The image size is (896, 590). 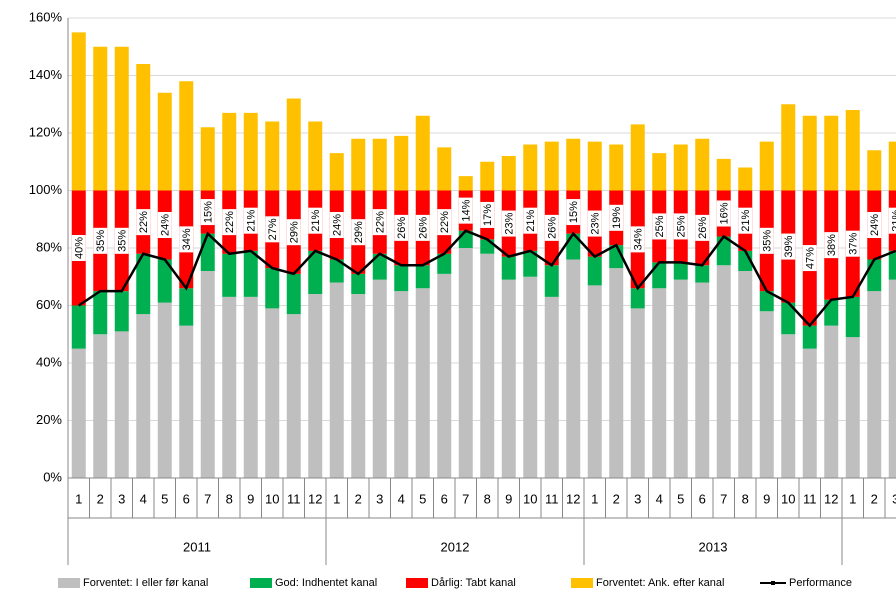 What do you see at coordinates (46, 131) in the screenshot?
I see `y-tick-label: 120%` at bounding box center [46, 131].